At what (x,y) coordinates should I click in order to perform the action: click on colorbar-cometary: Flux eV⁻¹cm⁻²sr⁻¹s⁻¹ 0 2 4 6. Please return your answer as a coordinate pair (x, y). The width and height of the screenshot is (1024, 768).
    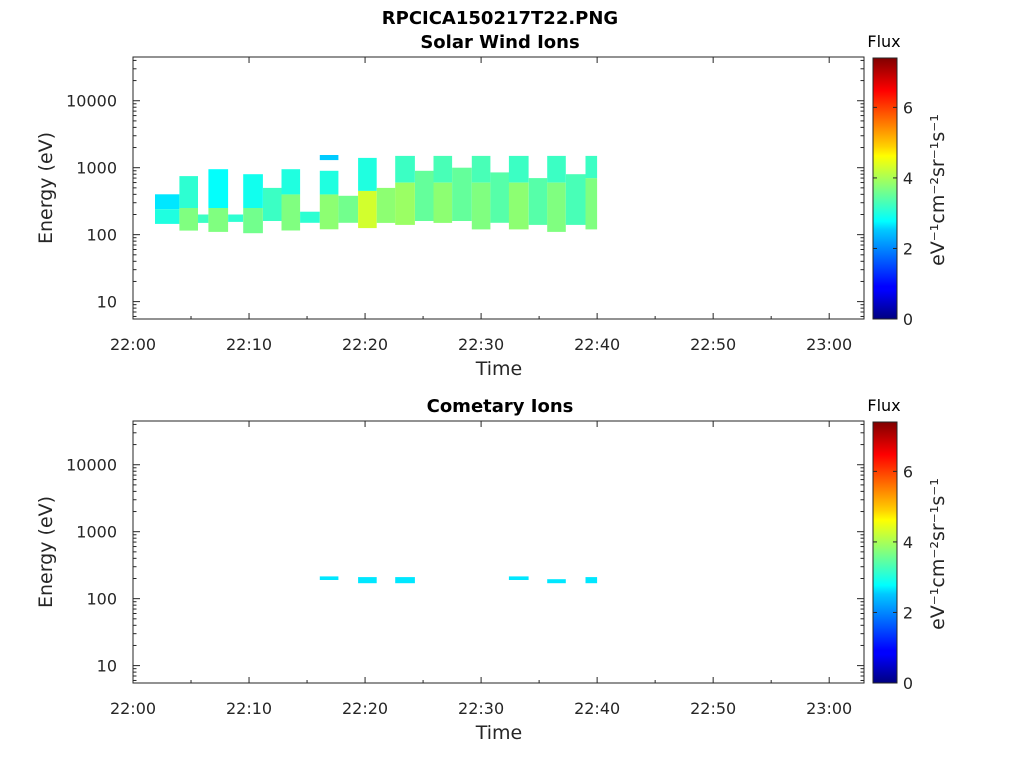
    Looking at the image, I should click on (908, 544).